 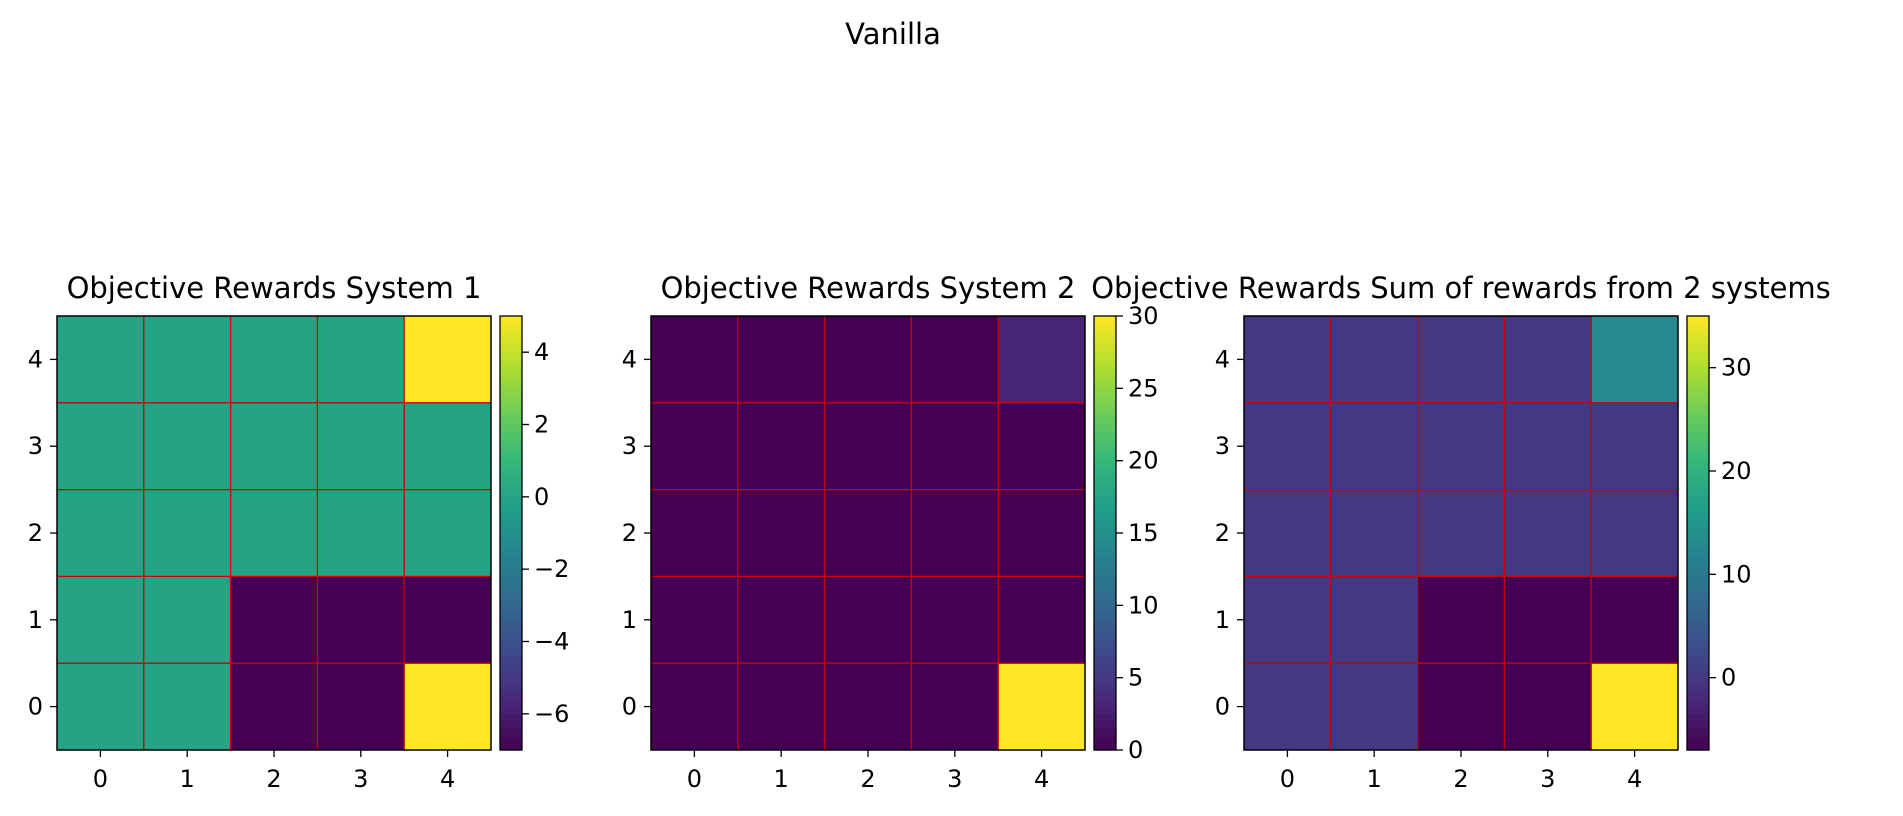 I want to click on colorbar-tick-label: 10, so click(x=1143, y=605).